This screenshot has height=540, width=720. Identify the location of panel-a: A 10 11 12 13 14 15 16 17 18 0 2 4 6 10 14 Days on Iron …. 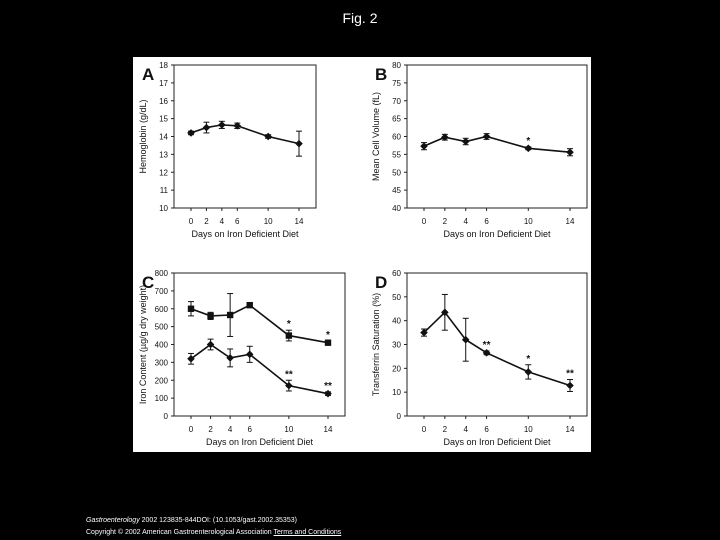
(227, 150).